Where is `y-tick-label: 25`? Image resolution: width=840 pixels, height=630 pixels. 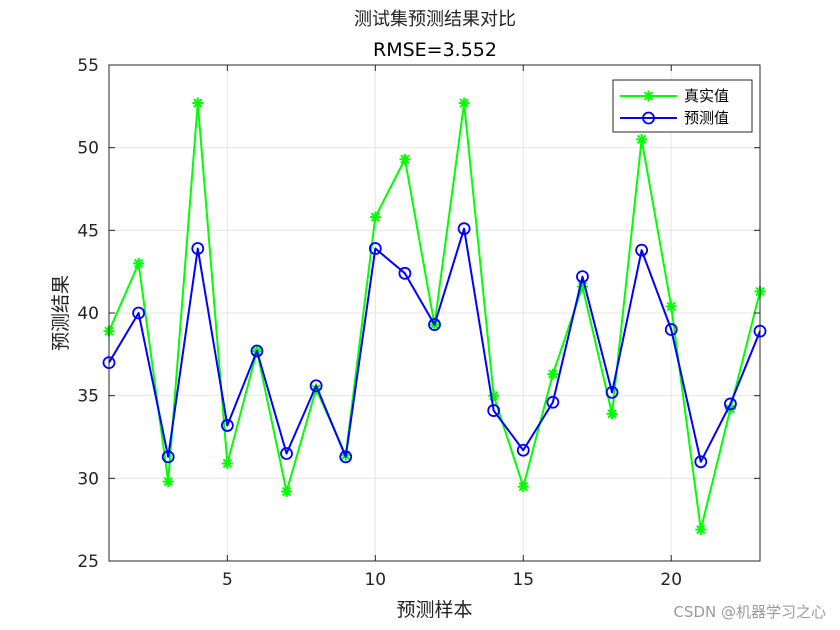 y-tick-label: 25 is located at coordinates (88, 562).